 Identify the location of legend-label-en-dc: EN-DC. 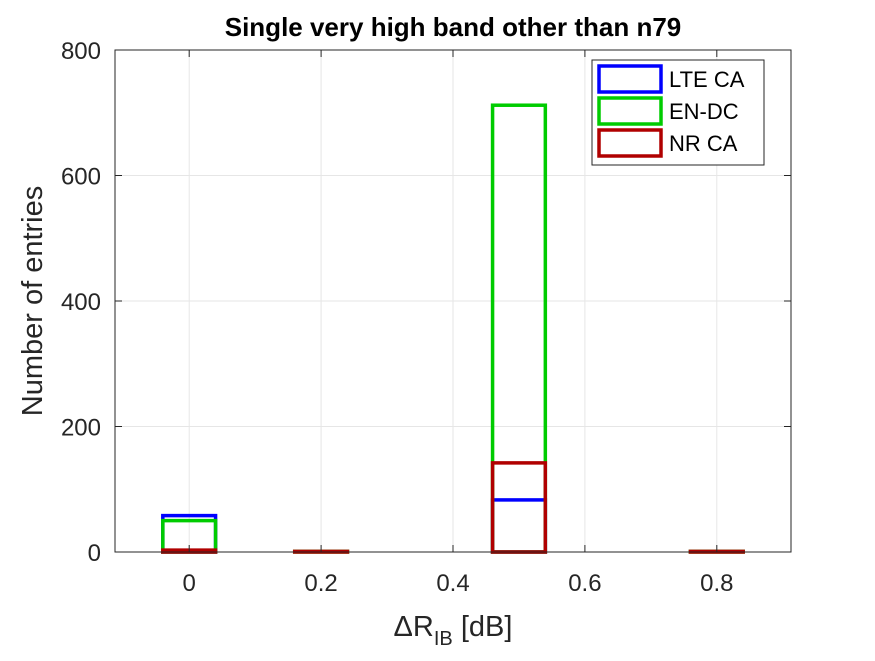
(704, 111).